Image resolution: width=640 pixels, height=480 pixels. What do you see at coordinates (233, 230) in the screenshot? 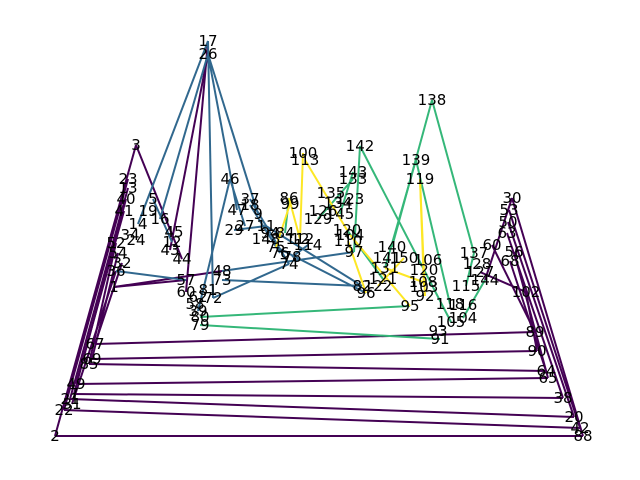
I see `node-label-29: 29` at bounding box center [233, 230].